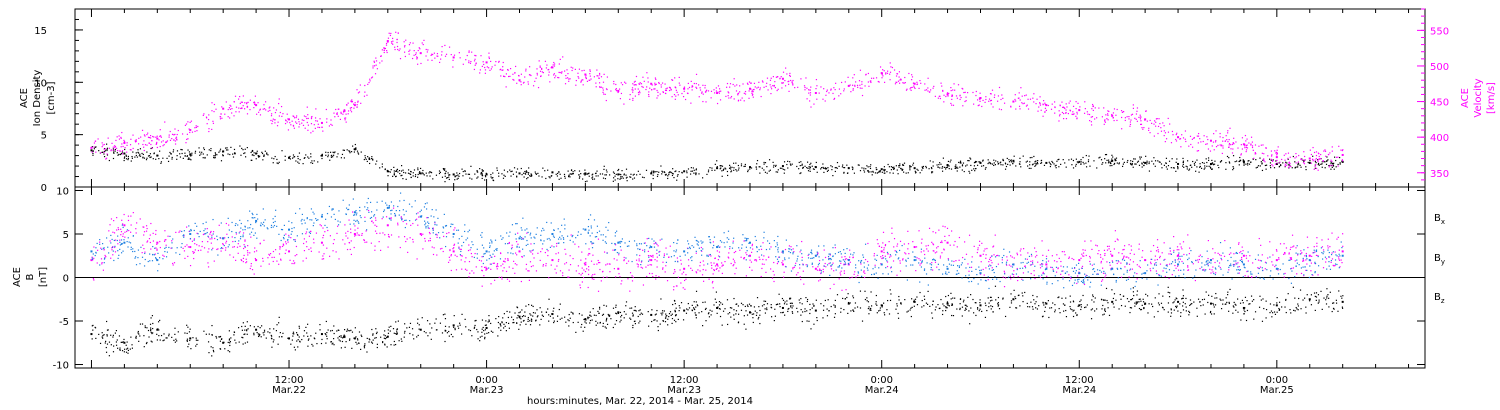 The height and width of the screenshot is (410, 1500). I want to click on y-tick-label: -10, so click(61, 366).